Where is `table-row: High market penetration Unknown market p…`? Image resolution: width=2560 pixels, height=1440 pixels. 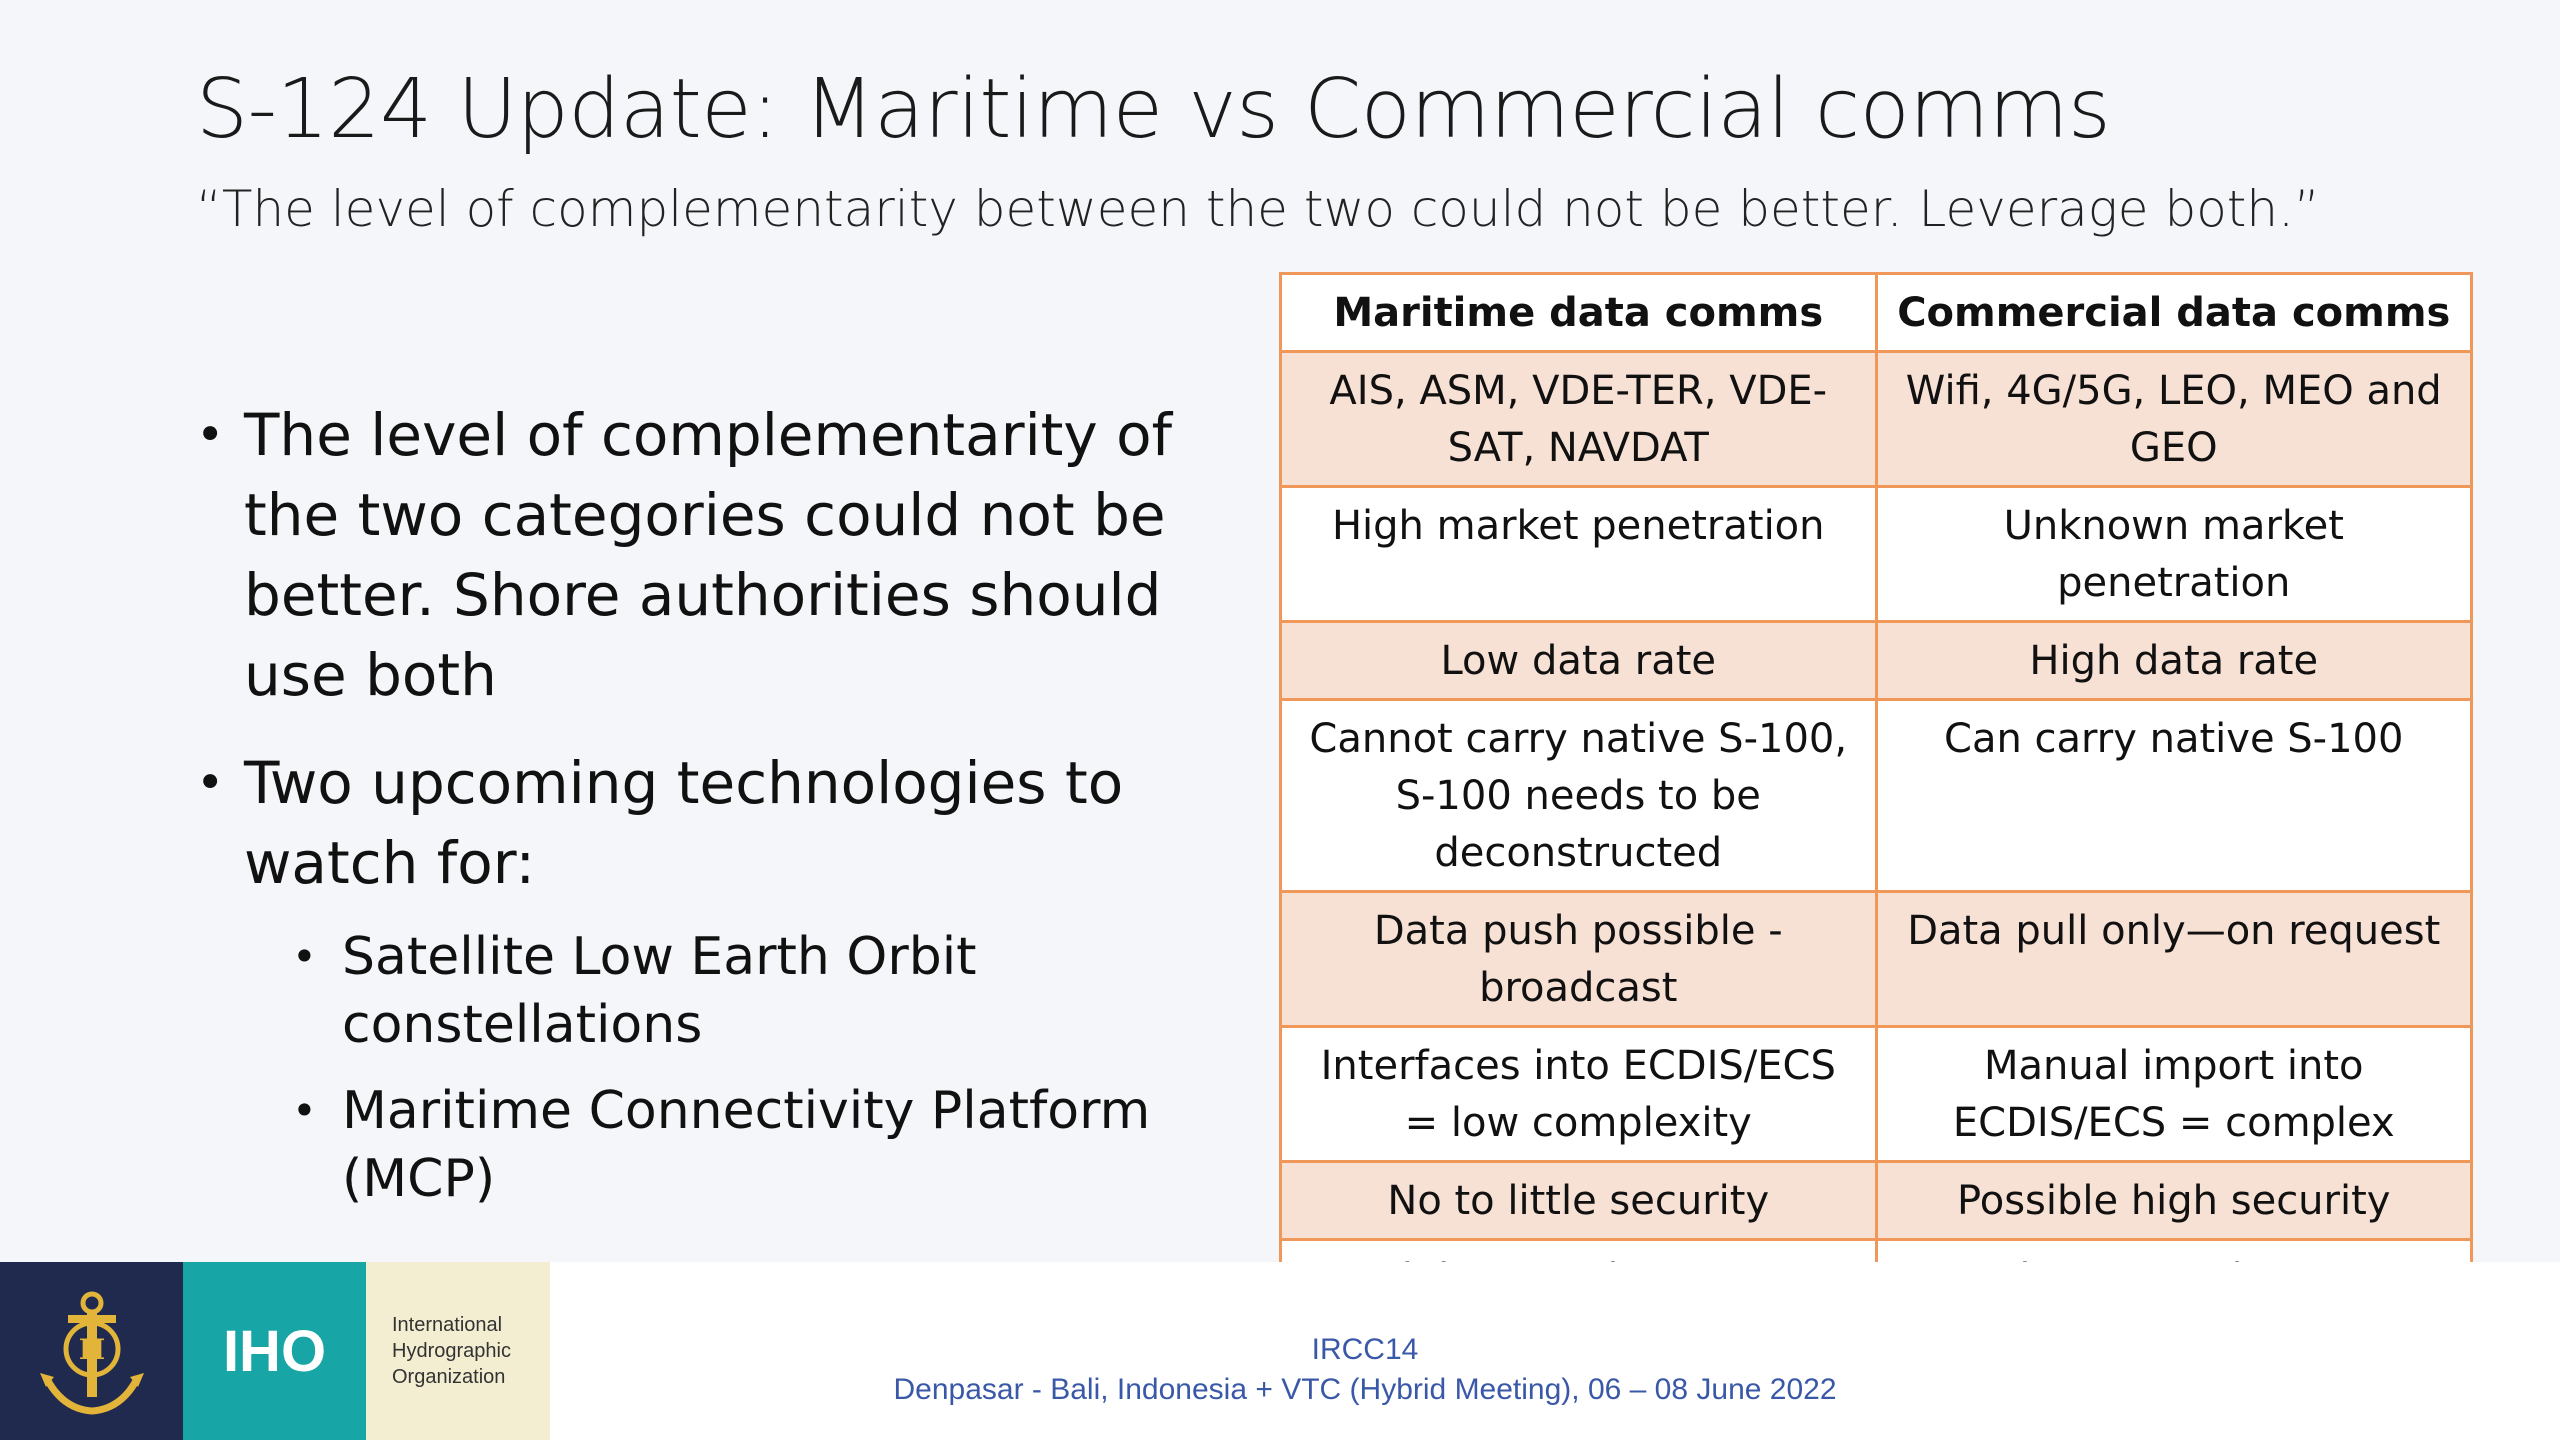 table-row: High market penetration Unknown market p… is located at coordinates (1876, 554).